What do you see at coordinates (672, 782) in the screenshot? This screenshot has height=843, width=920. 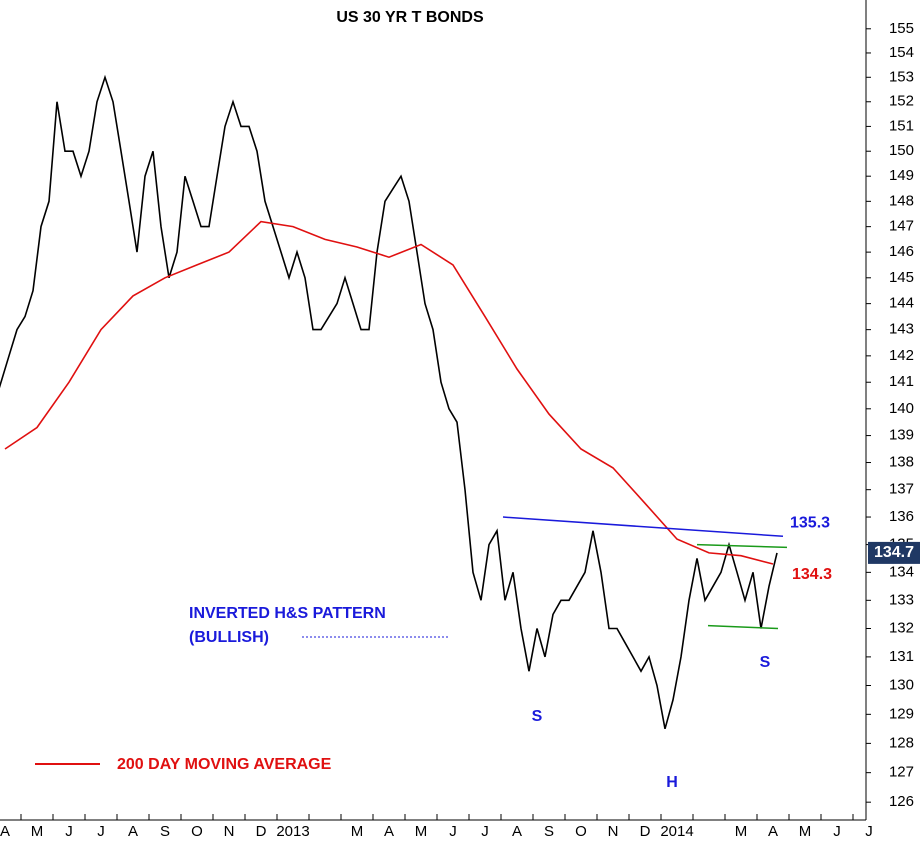 I see `pattern-point: H` at bounding box center [672, 782].